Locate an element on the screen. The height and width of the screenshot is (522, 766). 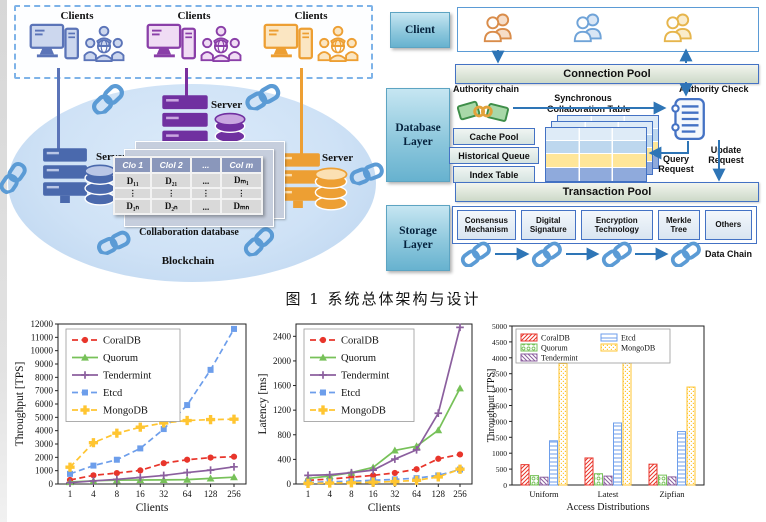
encryption-technology-box: Encryption Technology is located at coordinates (616, 225).